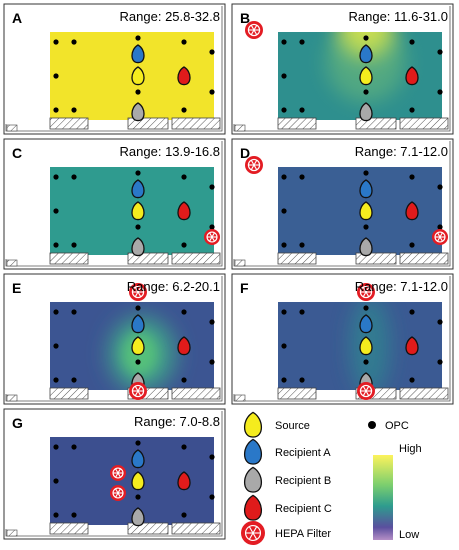  What do you see at coordinates (383, 497) in the screenshot?
I see `color-scale-bar` at bounding box center [383, 497].